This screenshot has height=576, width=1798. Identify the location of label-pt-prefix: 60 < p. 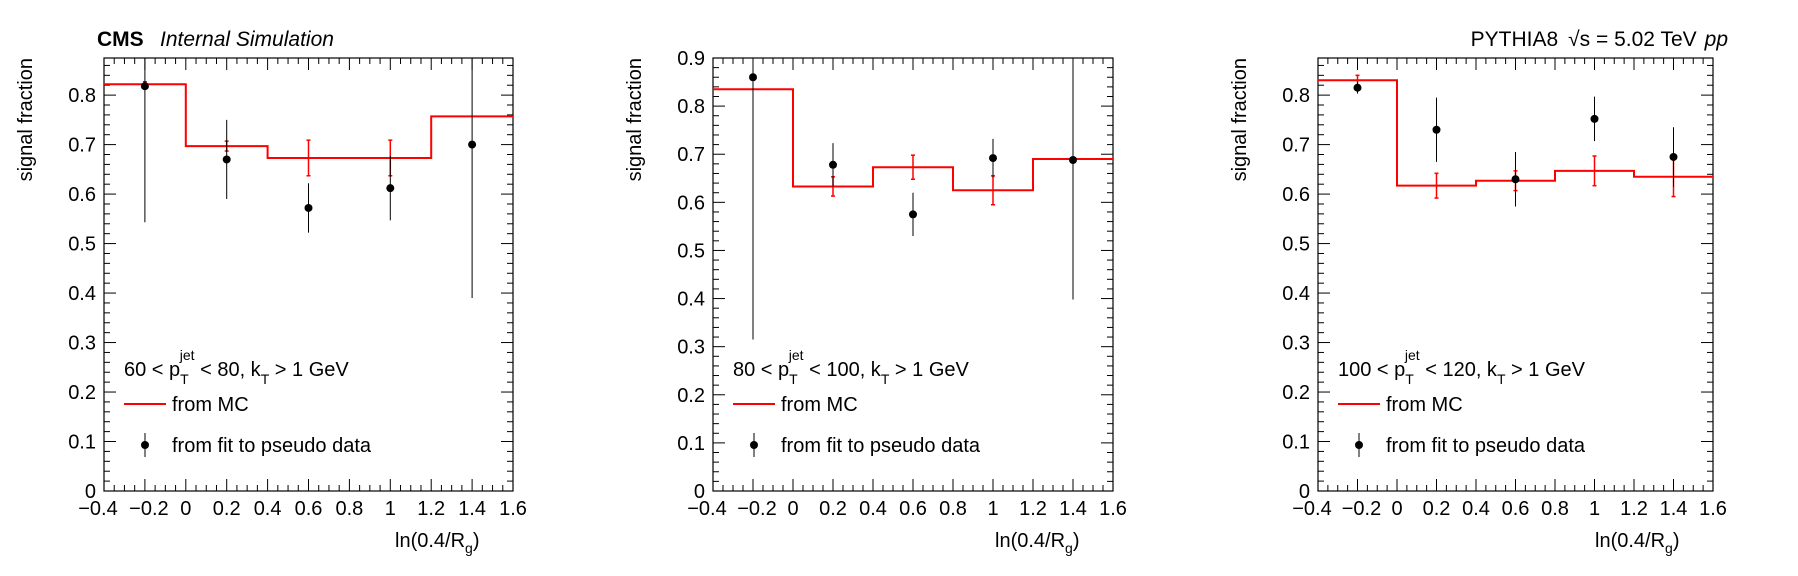
(152, 370).